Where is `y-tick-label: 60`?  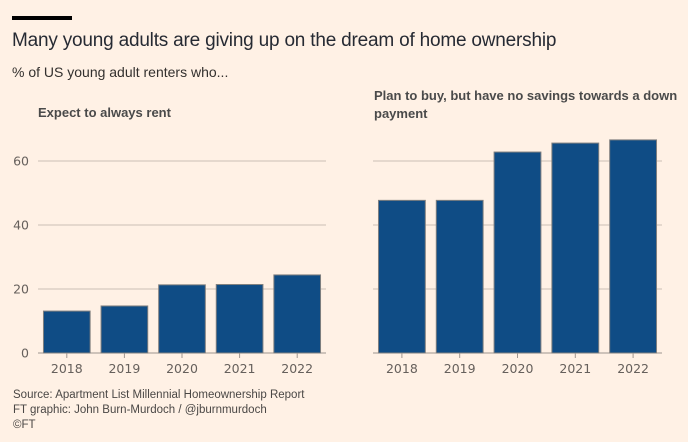 y-tick-label: 60 is located at coordinates (21, 161).